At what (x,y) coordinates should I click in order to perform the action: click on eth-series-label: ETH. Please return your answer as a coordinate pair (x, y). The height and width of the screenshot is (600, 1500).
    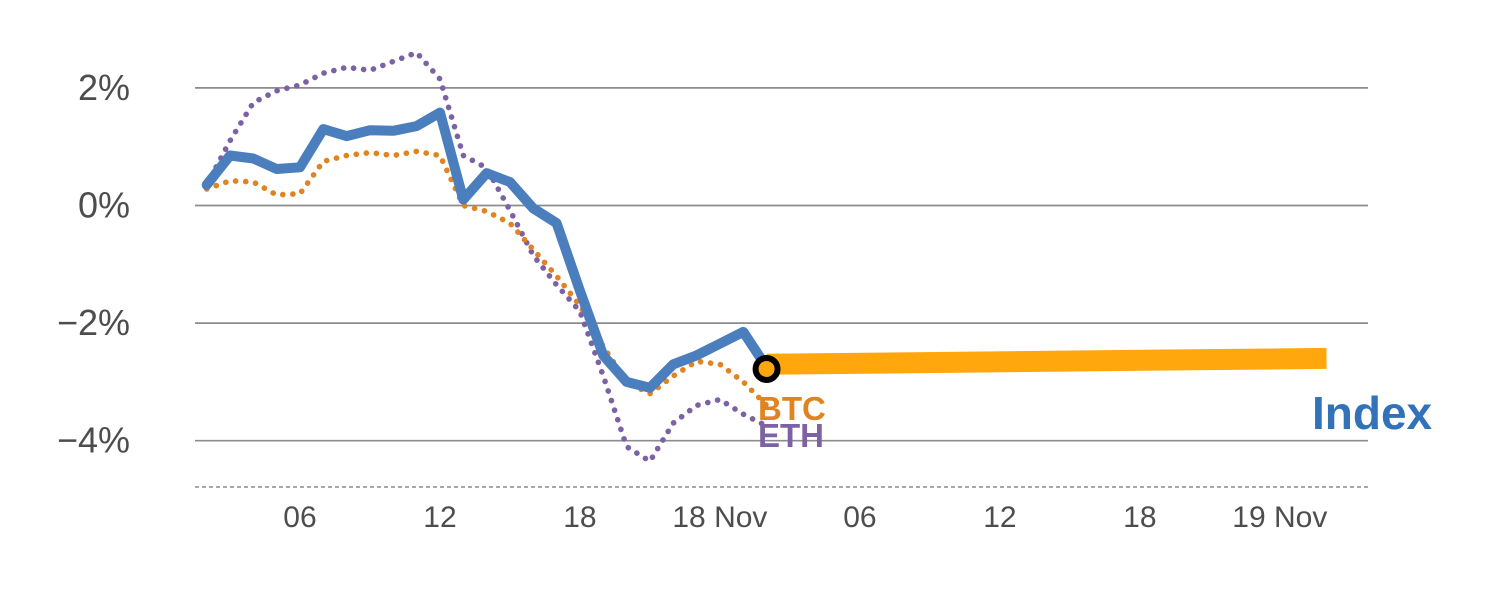
    Looking at the image, I should click on (791, 435).